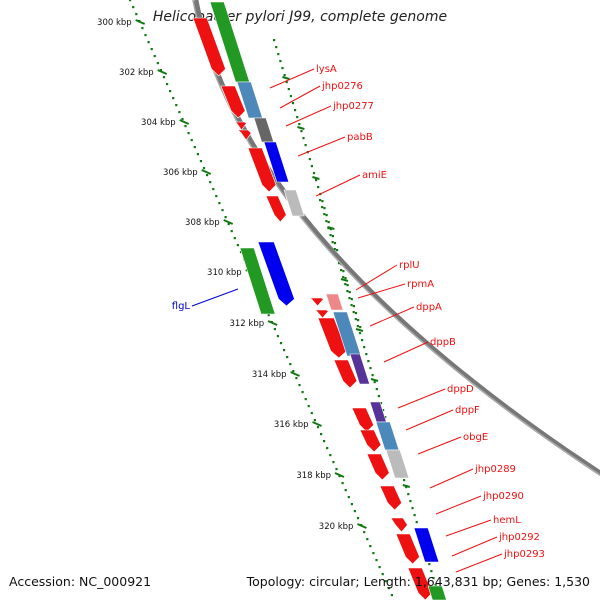 The width and height of the screenshot is (600, 600). I want to click on gene-block-flgL, so click(257, 281).